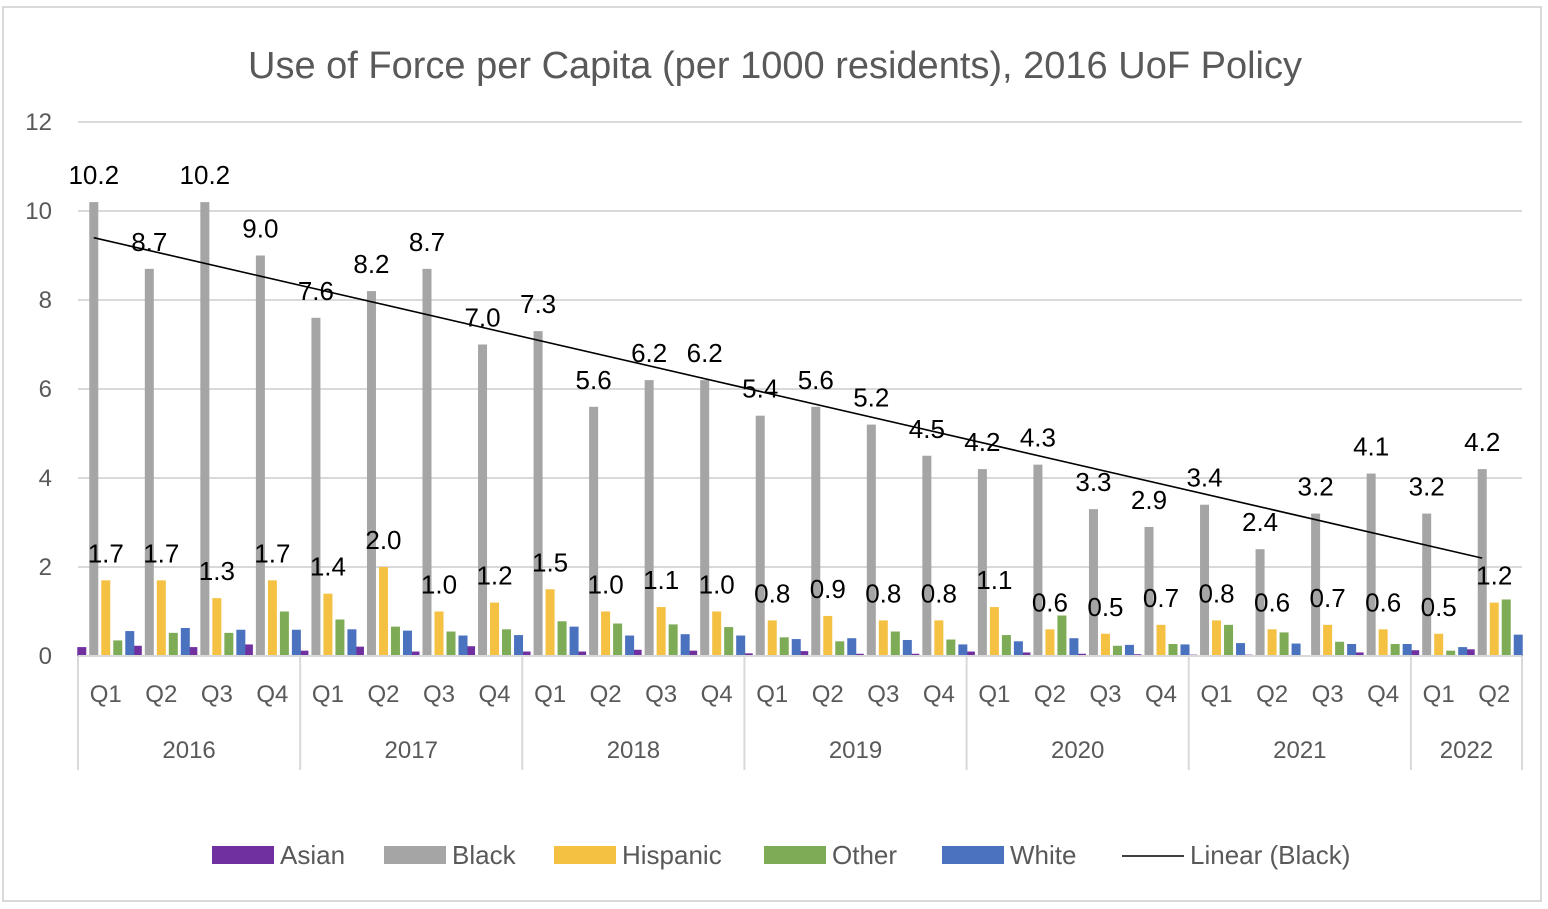  Describe the element at coordinates (1050, 602) in the screenshot. I see `data-label-hispanic: 0.6` at that location.